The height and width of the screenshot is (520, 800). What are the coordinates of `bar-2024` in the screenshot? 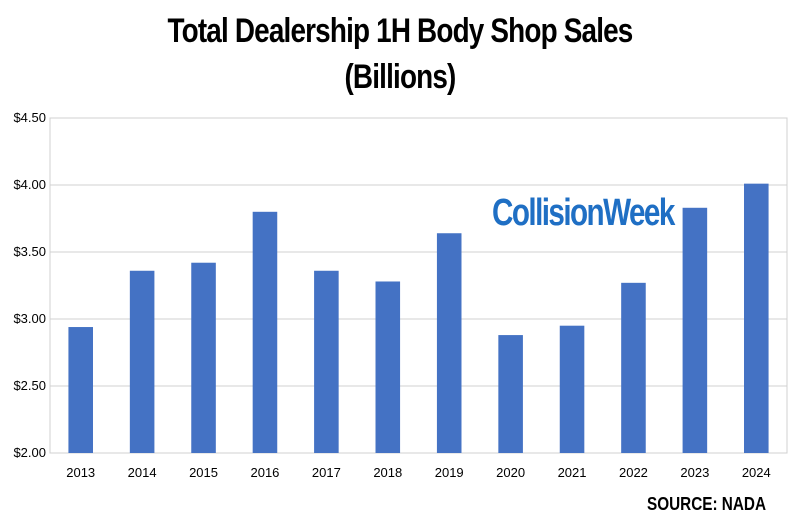 It's located at (756, 318).